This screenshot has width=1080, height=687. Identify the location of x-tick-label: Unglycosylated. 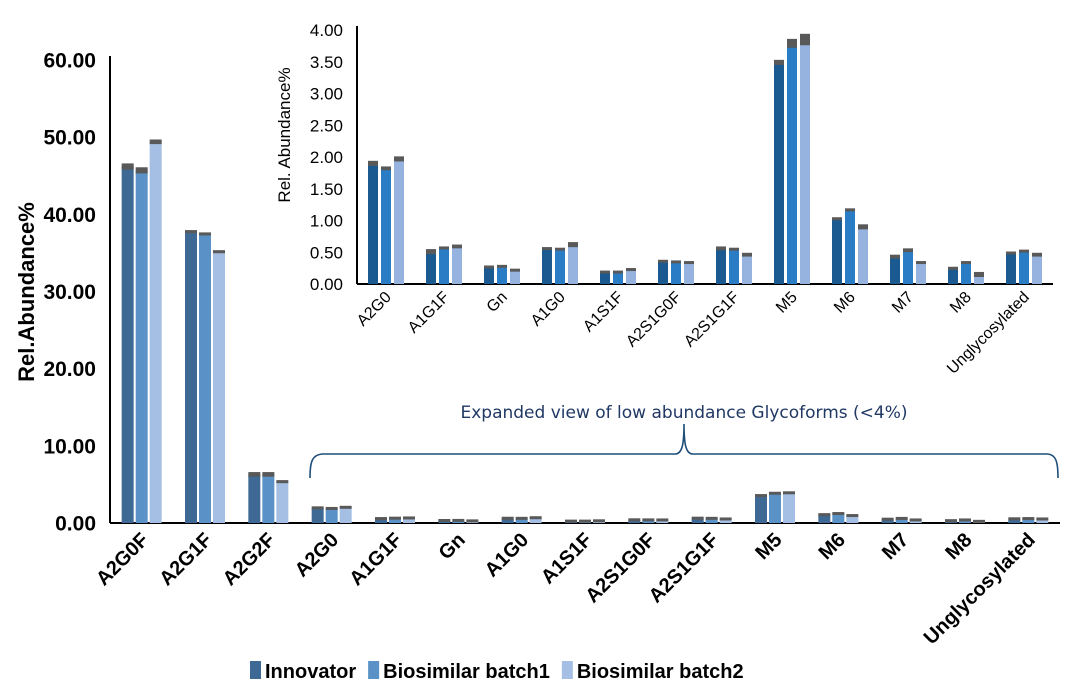
(980, 589).